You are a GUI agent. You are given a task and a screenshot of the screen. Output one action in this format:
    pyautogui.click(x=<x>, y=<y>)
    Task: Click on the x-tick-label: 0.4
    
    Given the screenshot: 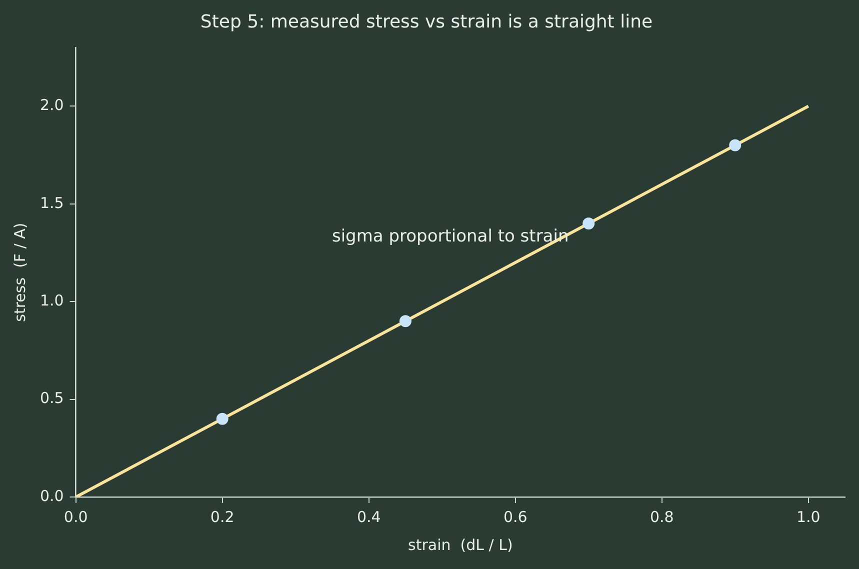 What is the action you would take?
    pyautogui.click(x=368, y=517)
    